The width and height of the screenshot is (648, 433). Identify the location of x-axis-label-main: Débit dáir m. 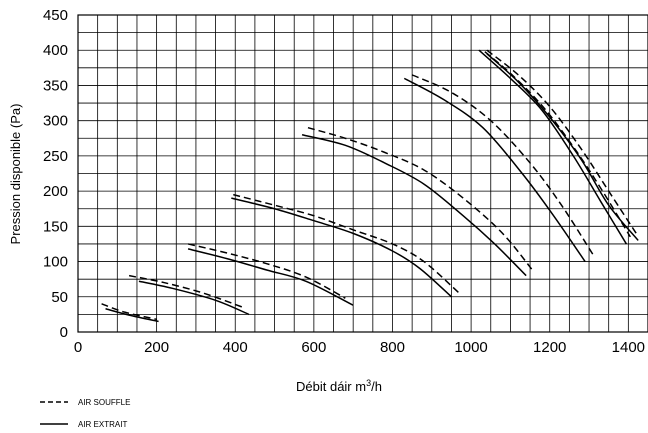
(331, 386).